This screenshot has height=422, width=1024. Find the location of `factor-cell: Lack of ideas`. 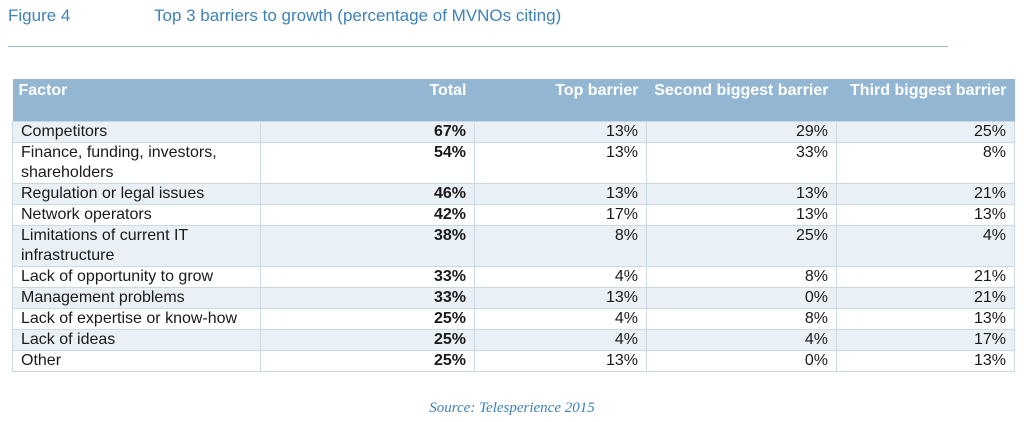

factor-cell: Lack of ideas is located at coordinates (136, 340).